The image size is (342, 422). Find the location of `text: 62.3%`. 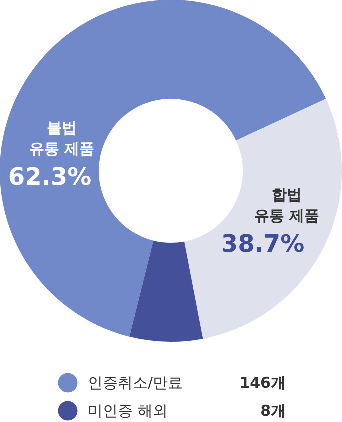

text: 62.3% is located at coordinates (50, 177).